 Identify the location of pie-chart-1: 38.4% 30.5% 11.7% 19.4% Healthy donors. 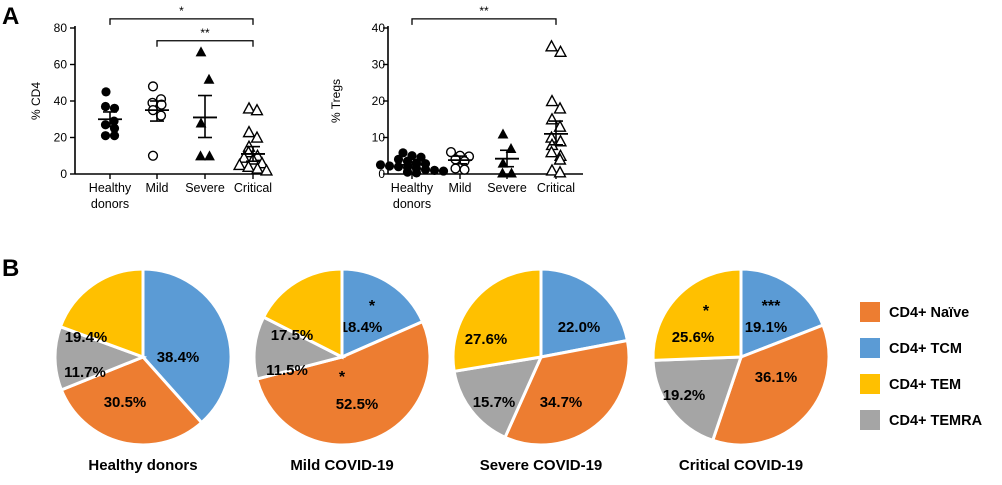
(143, 370).